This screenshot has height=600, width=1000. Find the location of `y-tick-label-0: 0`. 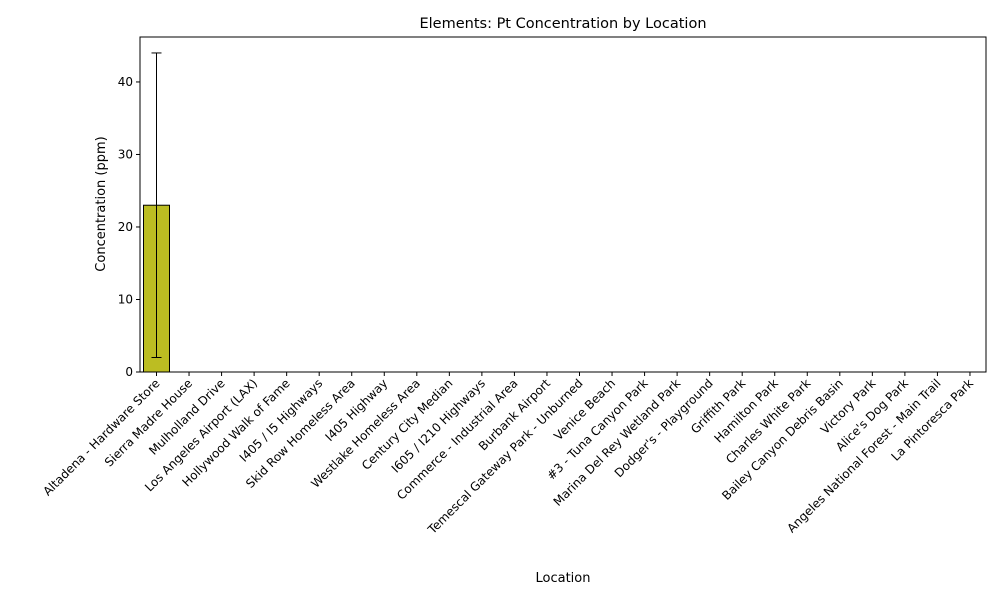

y-tick-label-0: 0 is located at coordinates (129, 372).